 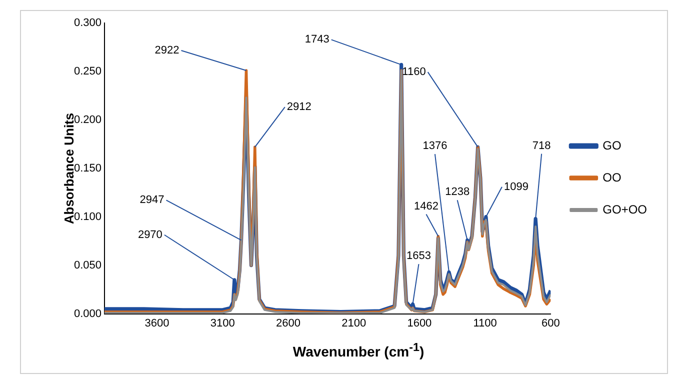 I want to click on legend-label: GO, so click(x=612, y=145).